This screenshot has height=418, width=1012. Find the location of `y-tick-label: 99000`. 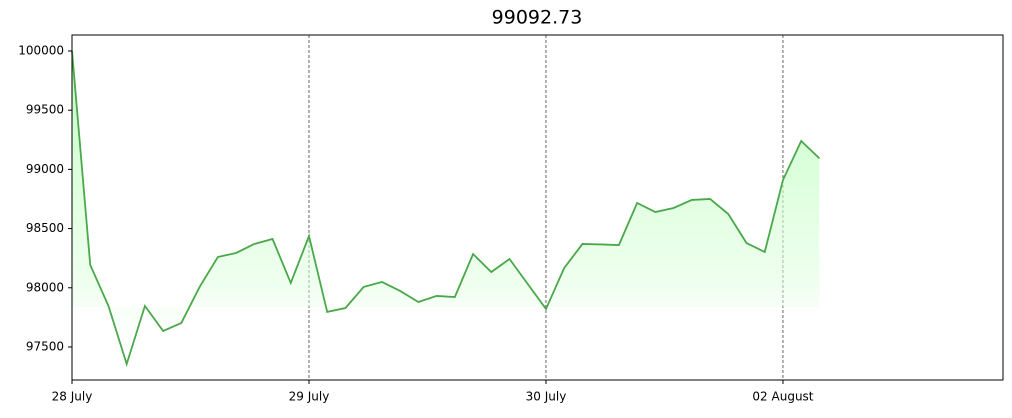

y-tick-label: 99000 is located at coordinates (45, 169).